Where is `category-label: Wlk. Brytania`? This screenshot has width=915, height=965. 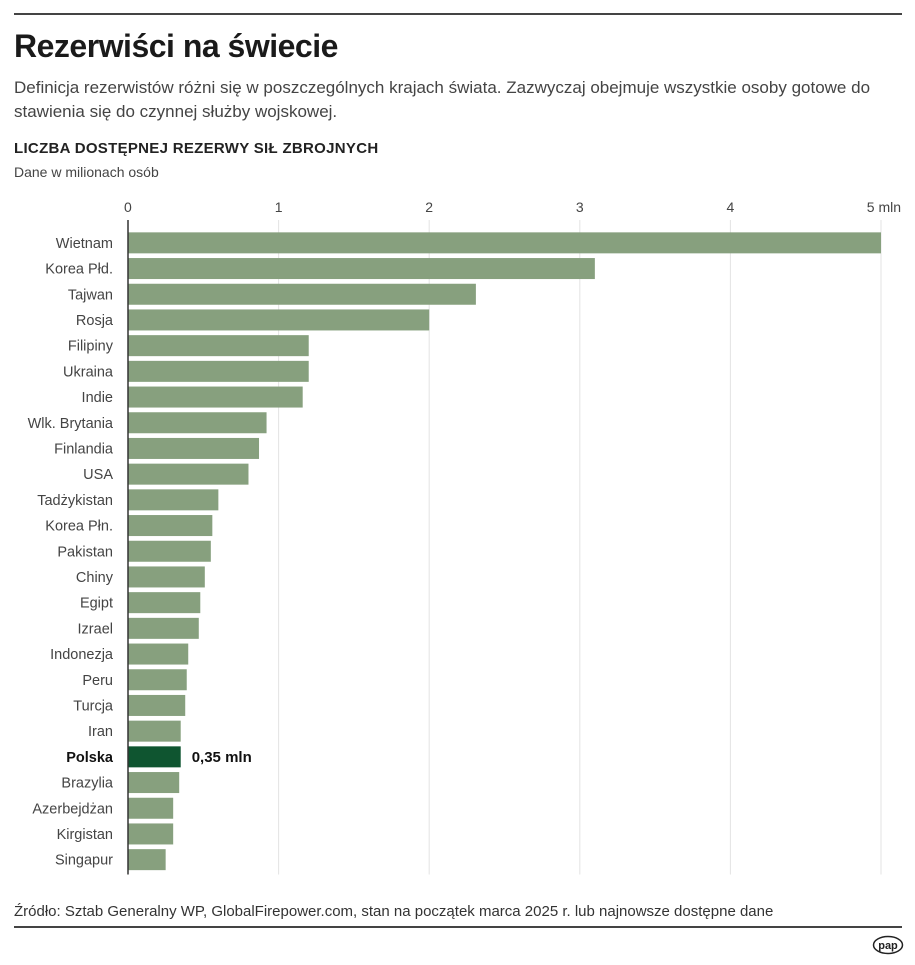 category-label: Wlk. Brytania is located at coordinates (71, 424).